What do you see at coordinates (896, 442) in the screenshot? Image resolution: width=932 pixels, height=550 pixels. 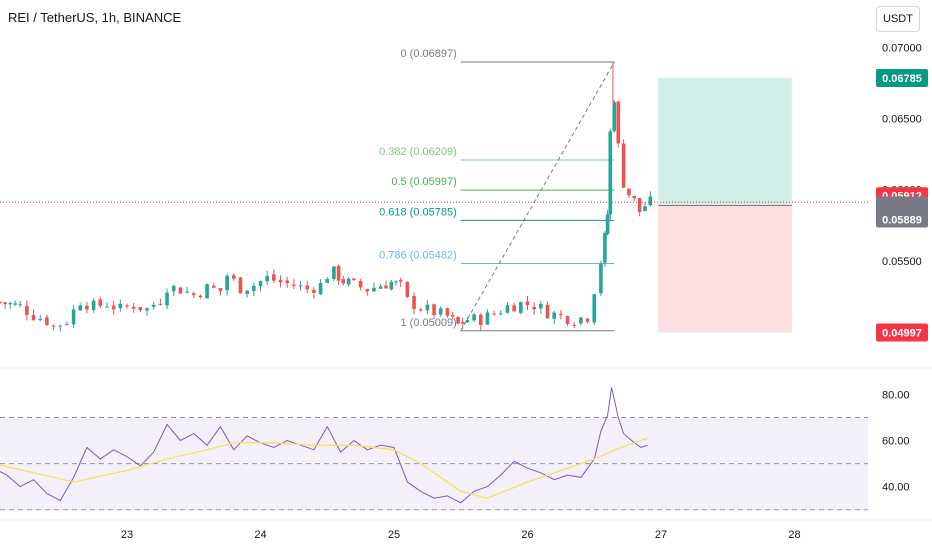 I see `rsi-tick-label: 60.00` at bounding box center [896, 442].